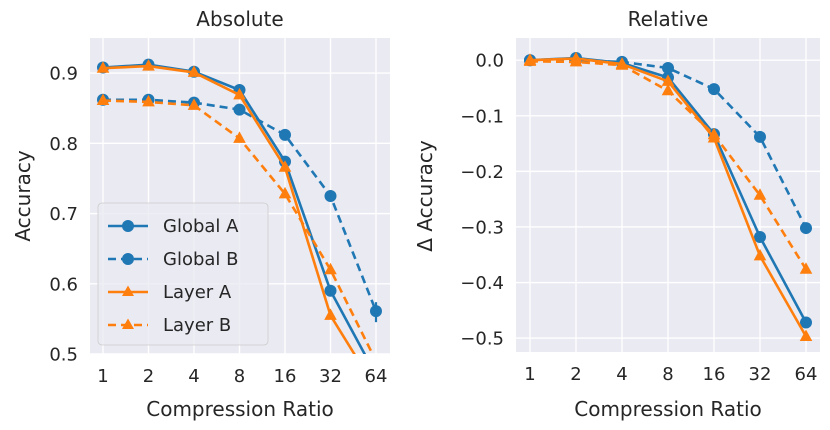 The height and width of the screenshot is (430, 830). I want to click on relative-x-tick-label: 2, so click(575, 374).